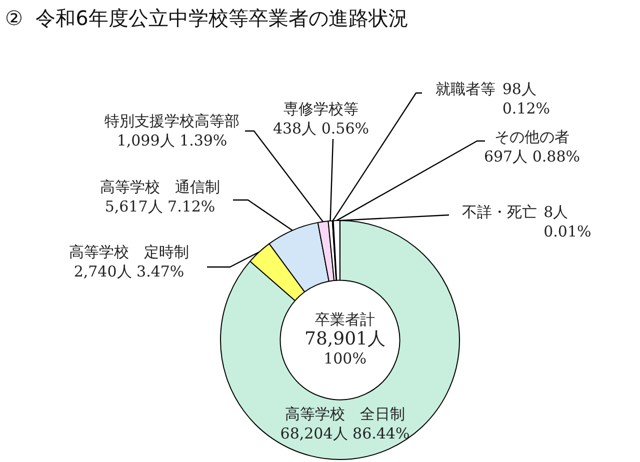 This screenshot has width=640, height=462. What do you see at coordinates (499, 211) in the screenshot?
I see `slice-label: 不詳・死亡` at bounding box center [499, 211].